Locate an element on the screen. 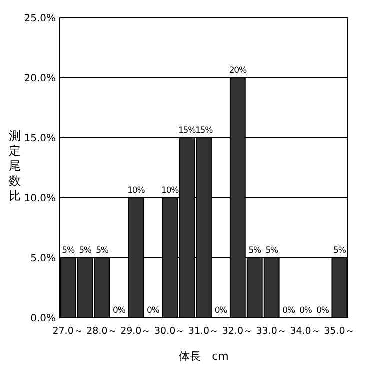 The height and width of the screenshot is (369, 365). data-label: 20% is located at coordinates (238, 71).